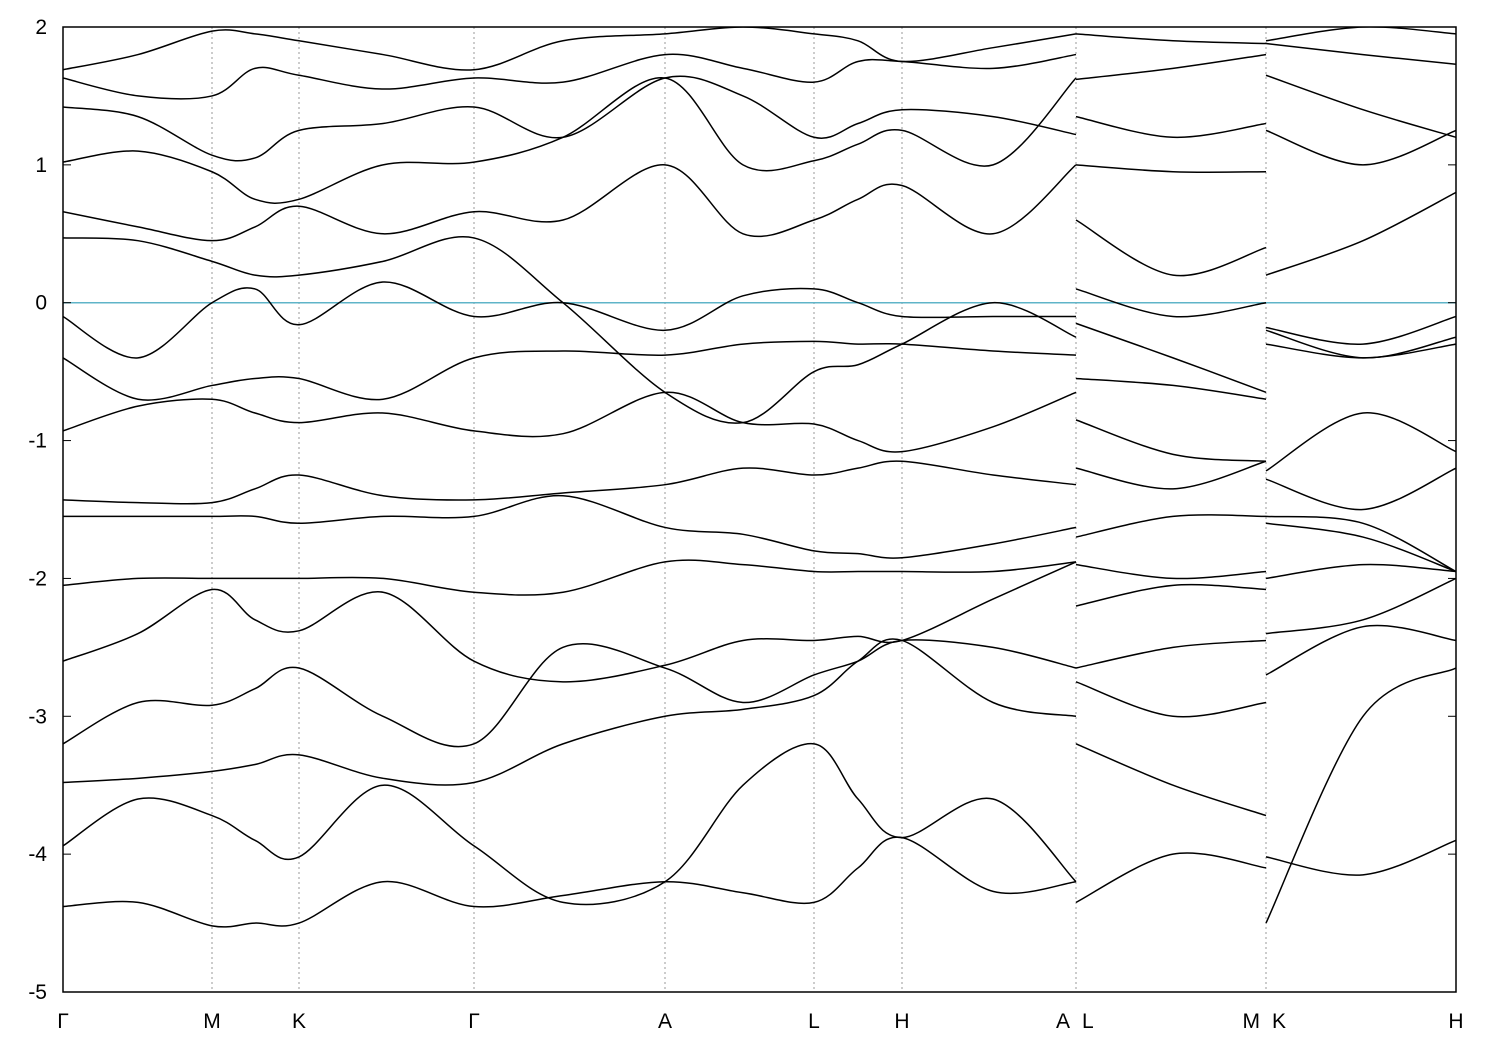  I want to click on y-tick-label: 1, so click(41, 165).